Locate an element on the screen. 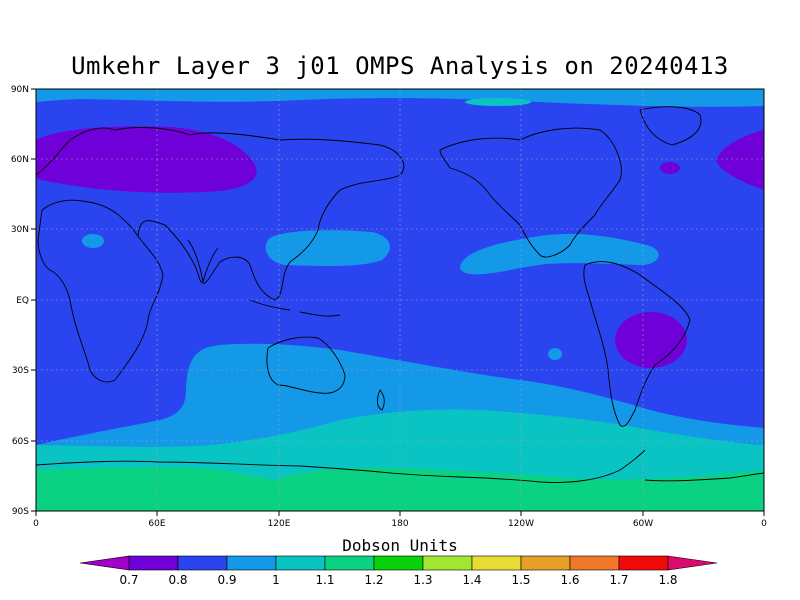 The height and width of the screenshot is (600, 800). field-lb-epacific is located at coordinates (559, 254).